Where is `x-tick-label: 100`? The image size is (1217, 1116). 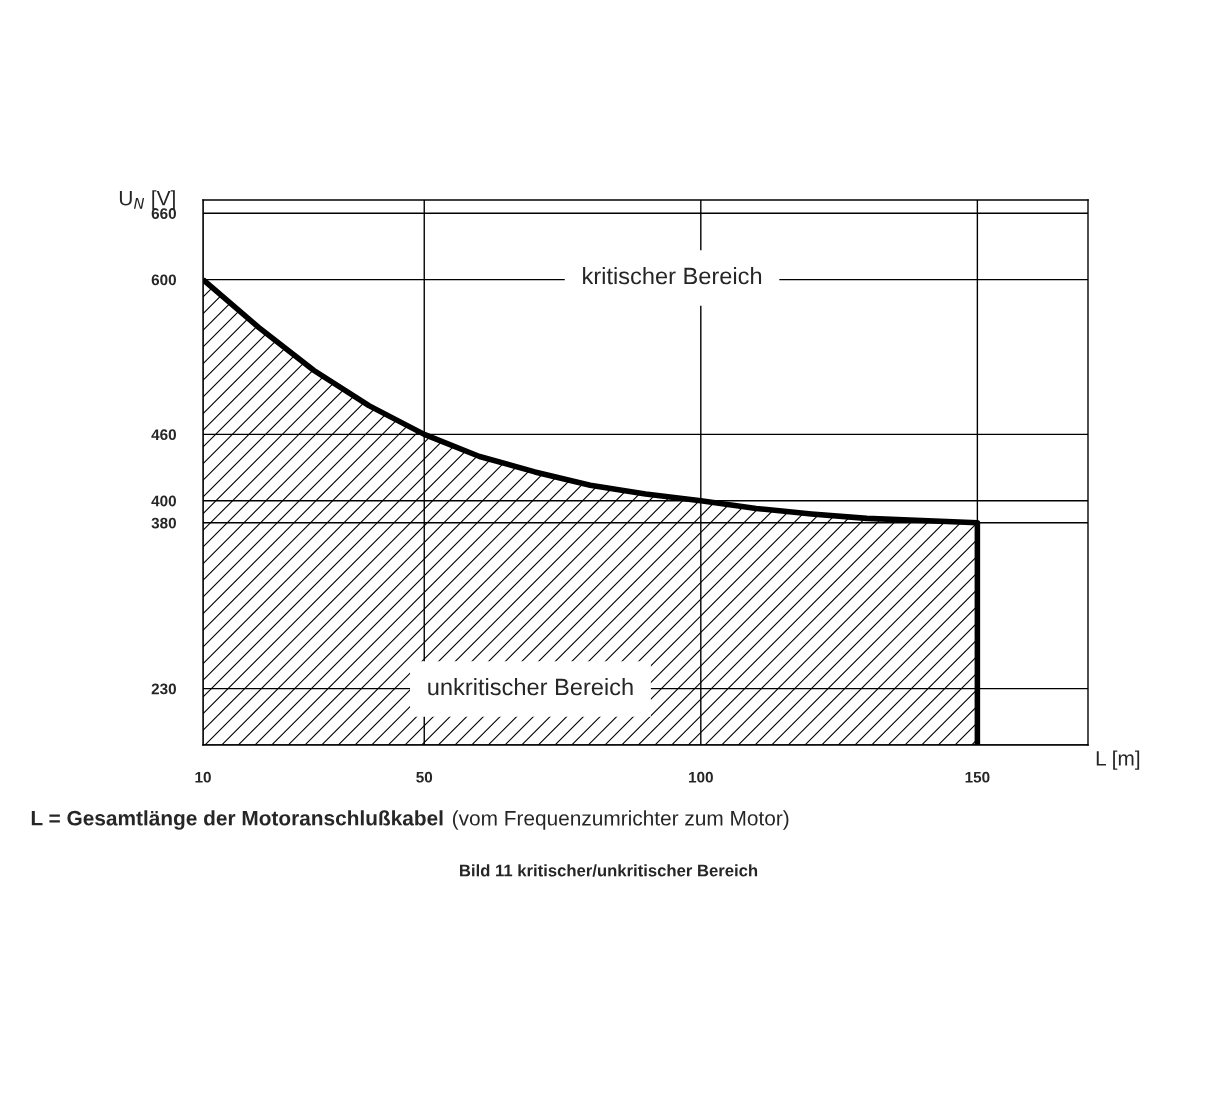
x-tick-label: 100 is located at coordinates (701, 777).